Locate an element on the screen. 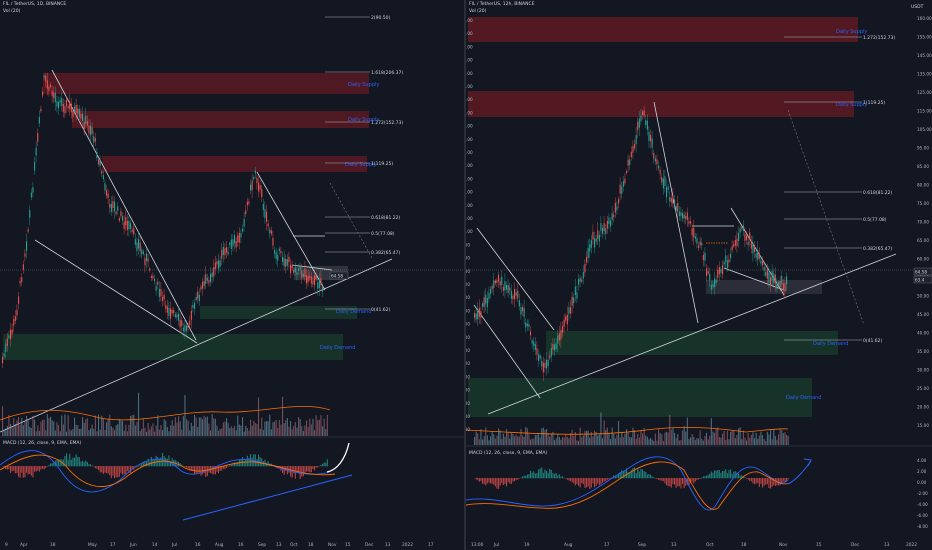 This screenshot has height=550, width=932. svg-text: 155.00 is located at coordinates (924, 37).